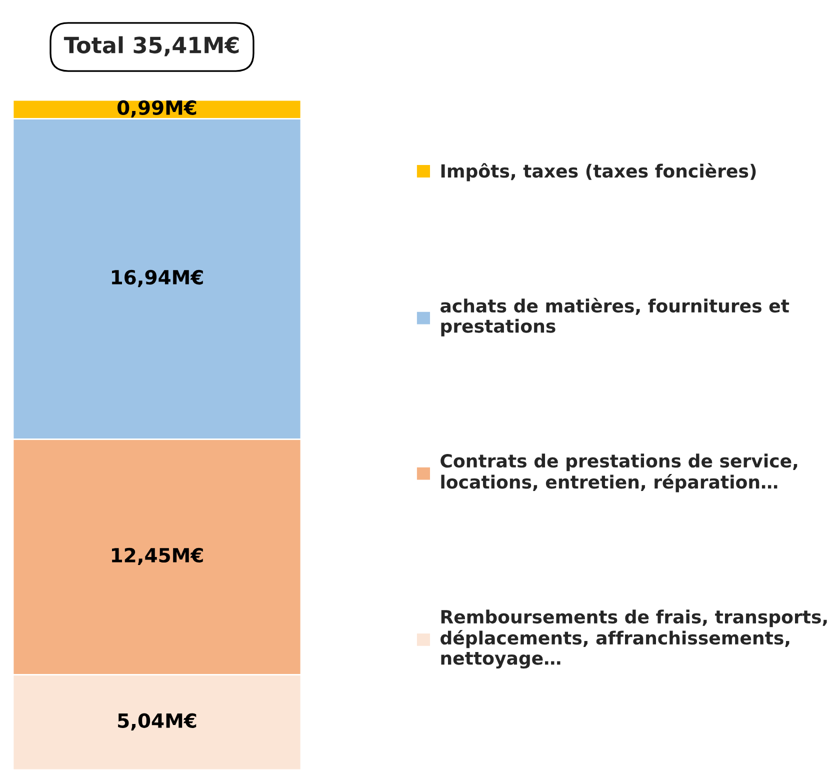 This screenshot has width=840, height=770. What do you see at coordinates (615, 317) in the screenshot?
I see `legend-label: achats de matières, fournitures et prestations` at bounding box center [615, 317].